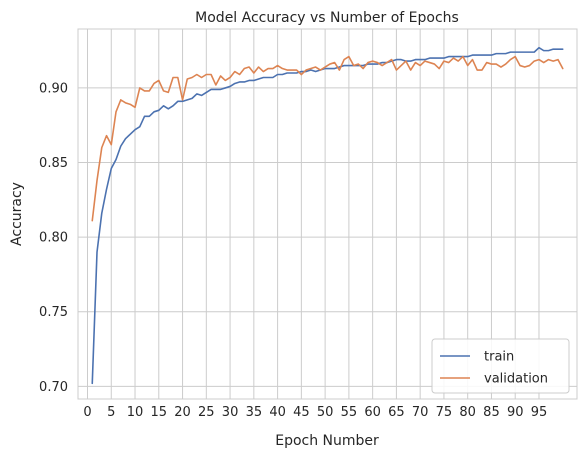 The width and height of the screenshot is (583, 458). I want to click on x-tick-label: 65, so click(396, 412).